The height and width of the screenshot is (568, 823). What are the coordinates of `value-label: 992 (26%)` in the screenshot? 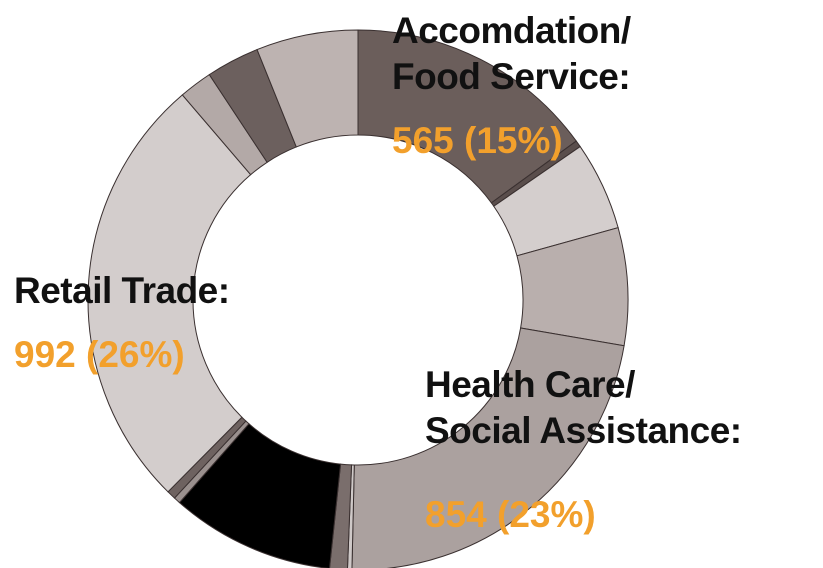 It's located at (99, 354).